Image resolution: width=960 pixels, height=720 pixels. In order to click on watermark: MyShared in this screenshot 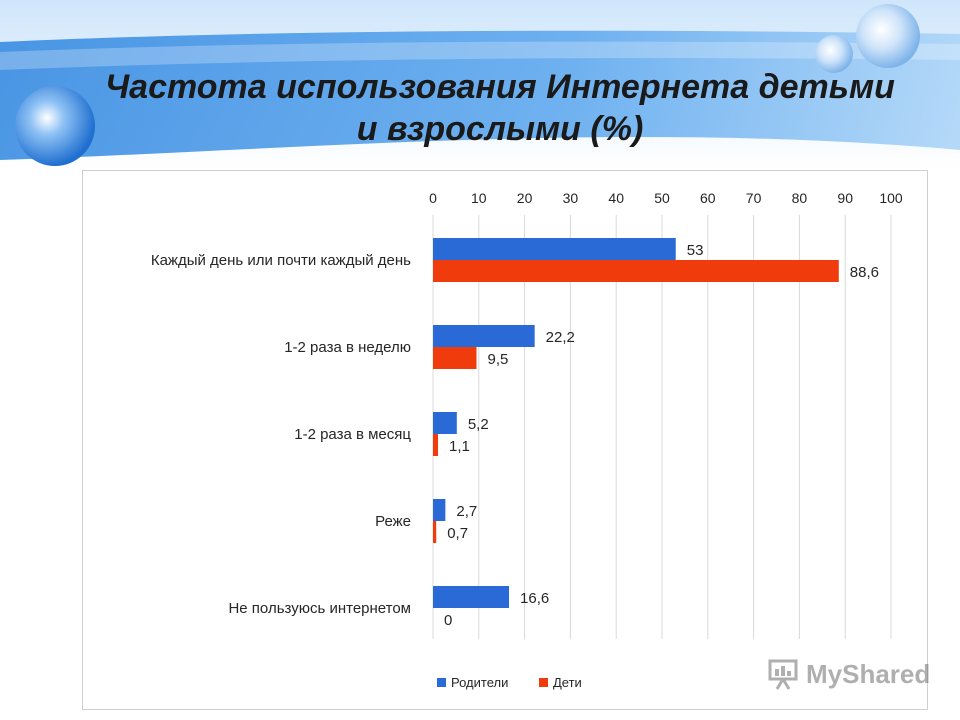, I will do `click(848, 674)`.